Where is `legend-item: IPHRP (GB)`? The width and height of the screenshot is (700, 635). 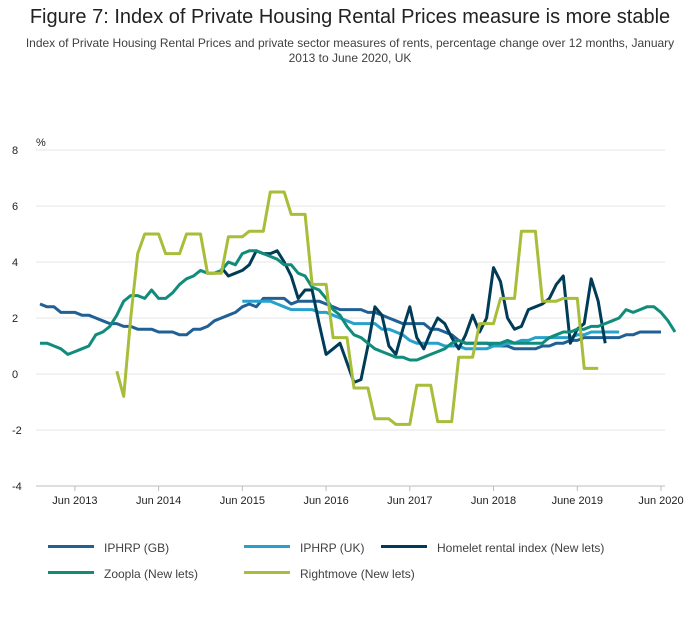
legend-item: IPHRP (GB) is located at coordinates (108, 548).